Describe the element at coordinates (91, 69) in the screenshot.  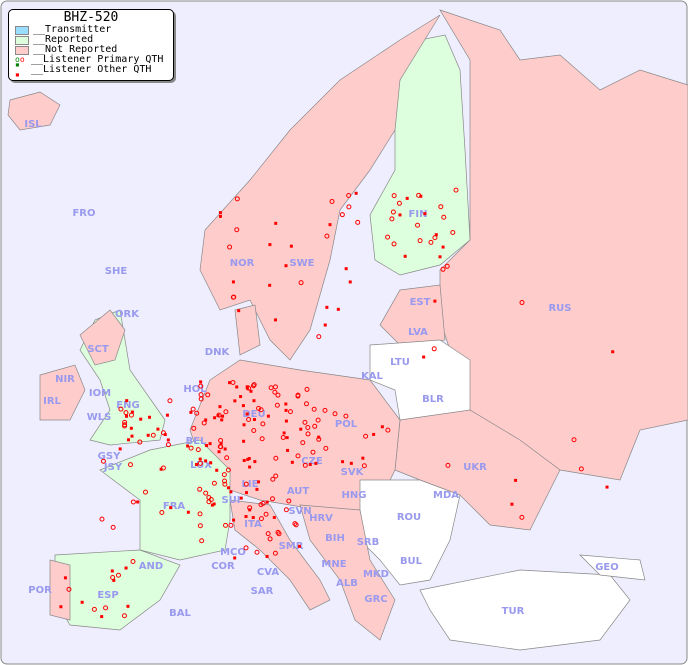
I see `legend-label: __Listener Other QTH` at that location.